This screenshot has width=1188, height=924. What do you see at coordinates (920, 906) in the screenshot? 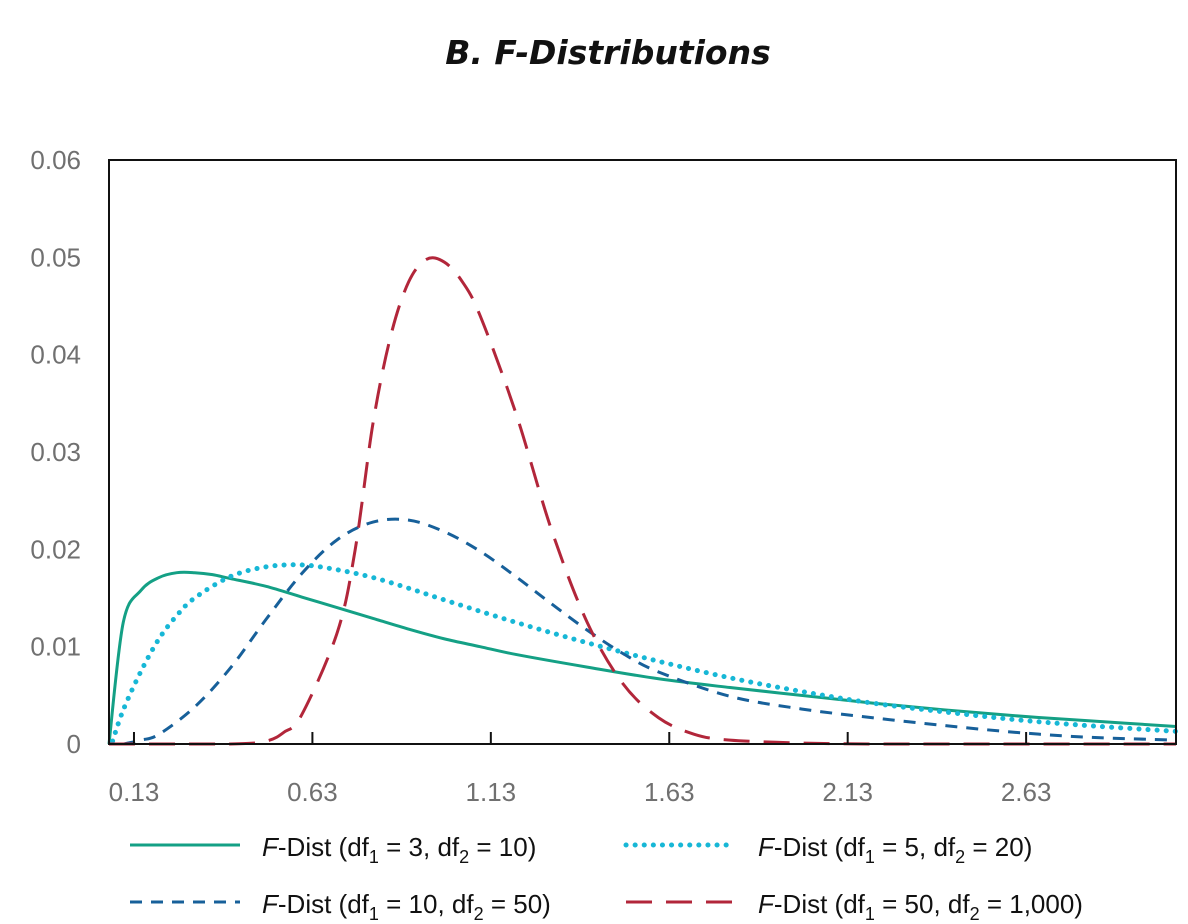
I see `legend-label: F-Dist (df1 = 50, df2 = 1,000)` at bounding box center [920, 906].